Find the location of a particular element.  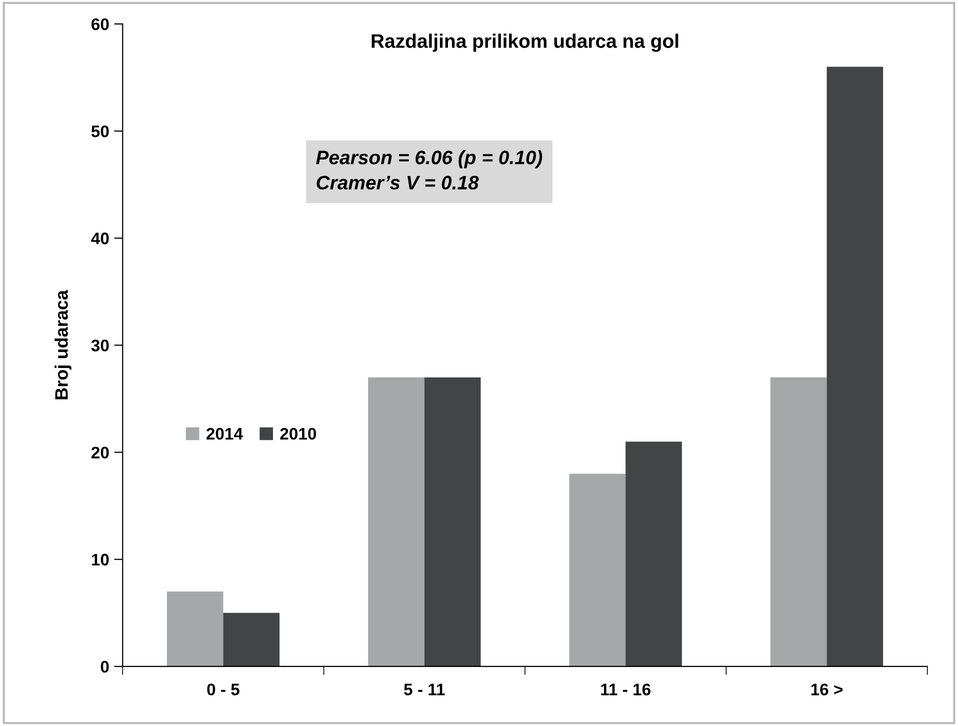

chart-title: Razdaljina prilikom udarca na gol is located at coordinates (525, 43).